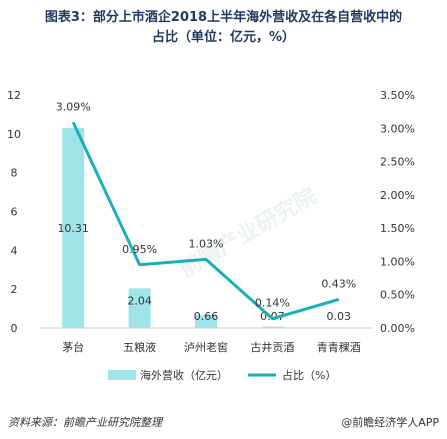 The image size is (447, 439). What do you see at coordinates (390, 422) in the screenshot?
I see `brand-credit: @前瞻经济学人APP` at bounding box center [390, 422].